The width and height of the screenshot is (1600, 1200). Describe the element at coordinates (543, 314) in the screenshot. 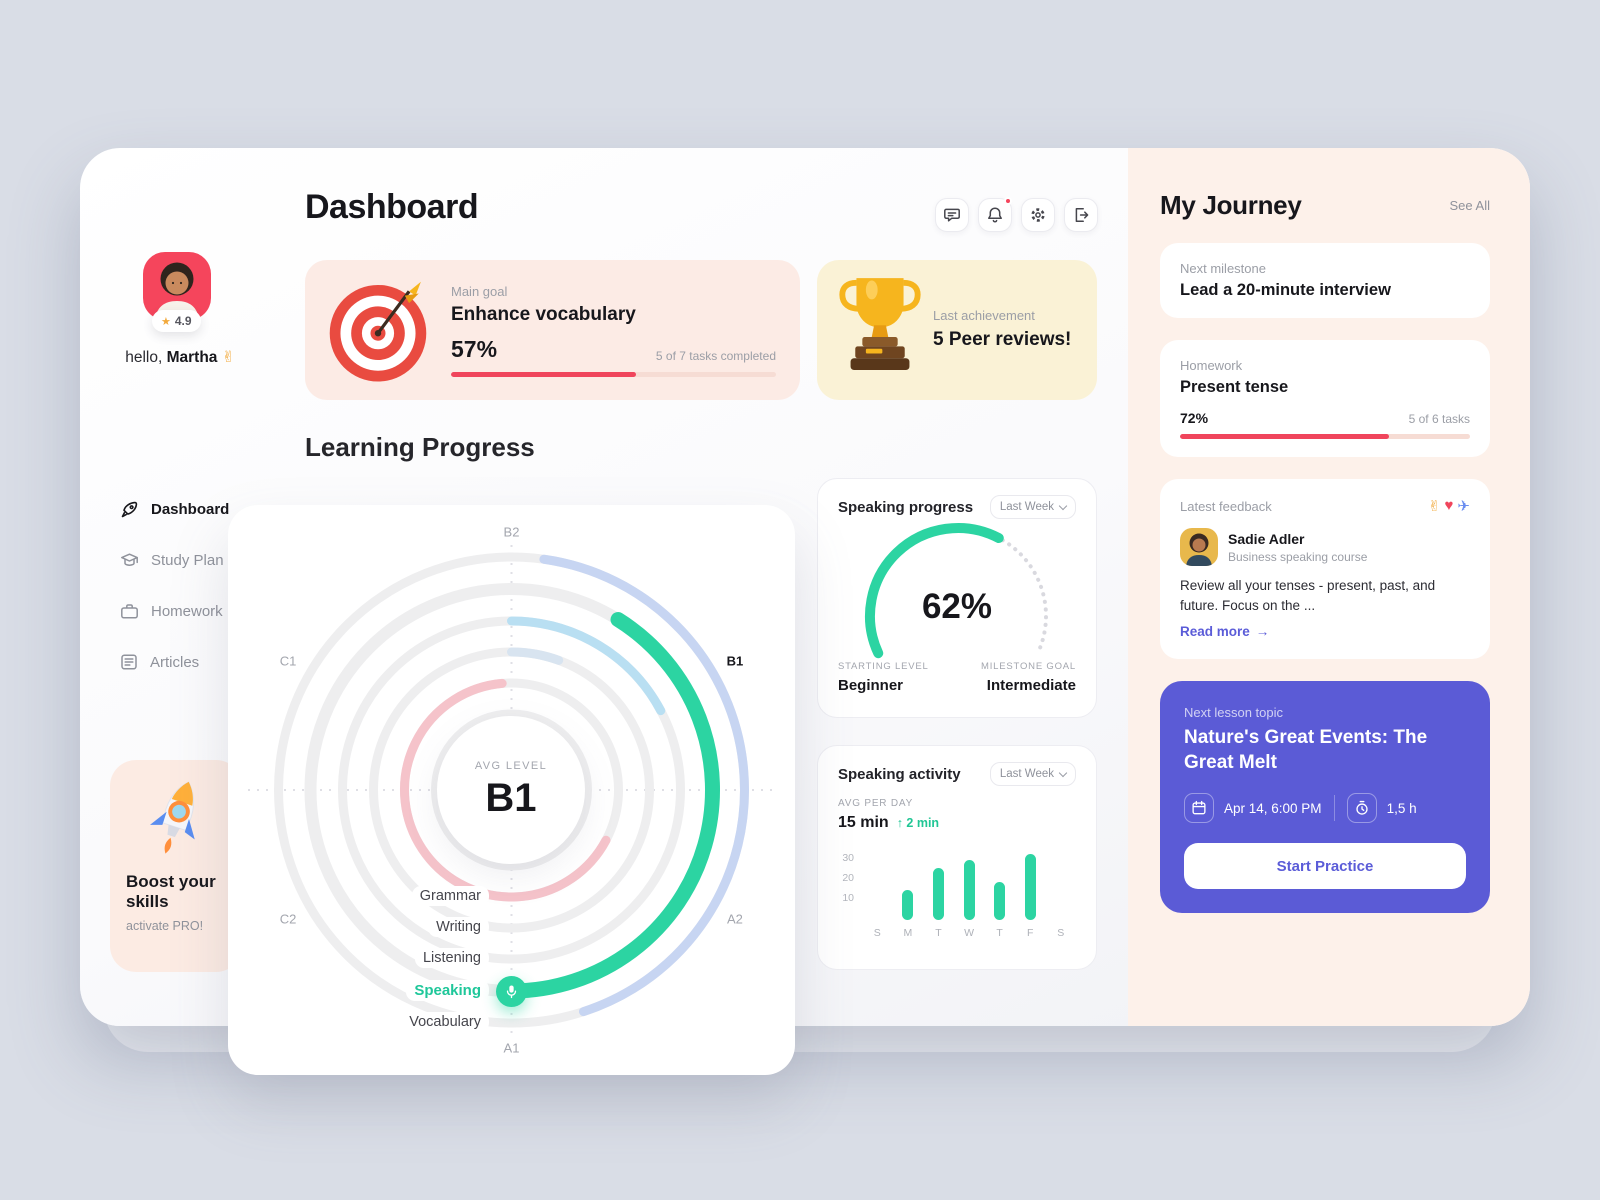

I see `main-goal-title: Enhance vocabulary` at that location.